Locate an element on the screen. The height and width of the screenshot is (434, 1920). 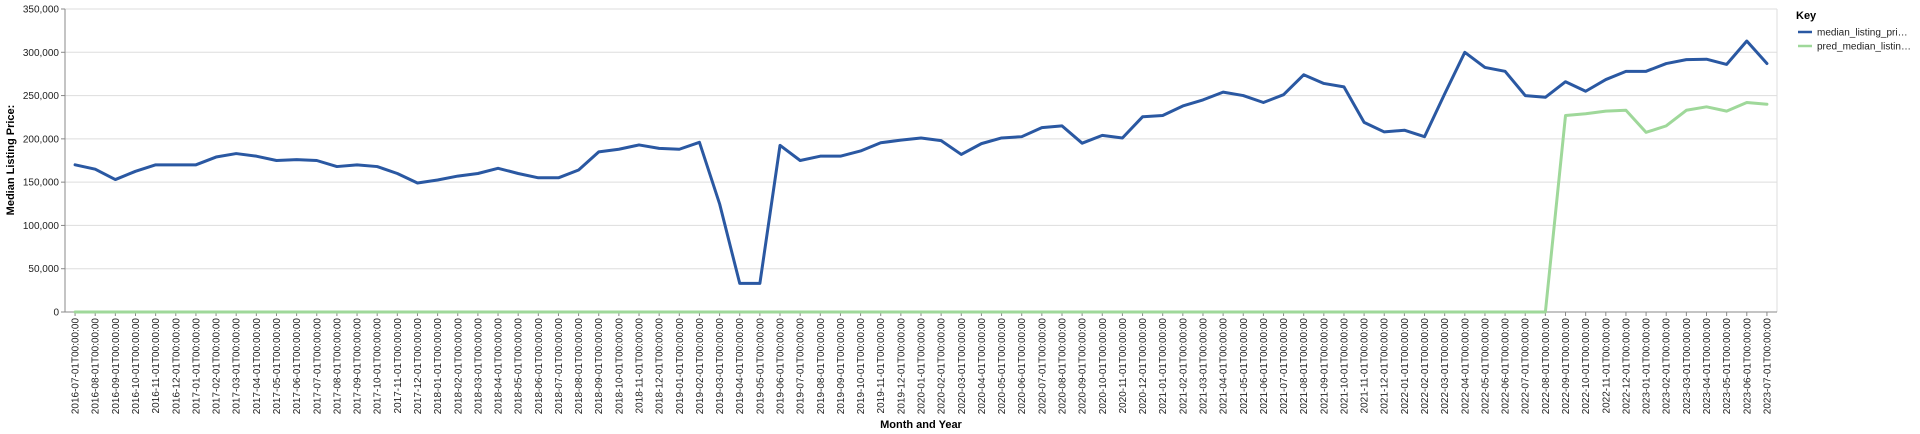
x-tick-label: 2021-12-01T00:00:00 is located at coordinates (1385, 366).